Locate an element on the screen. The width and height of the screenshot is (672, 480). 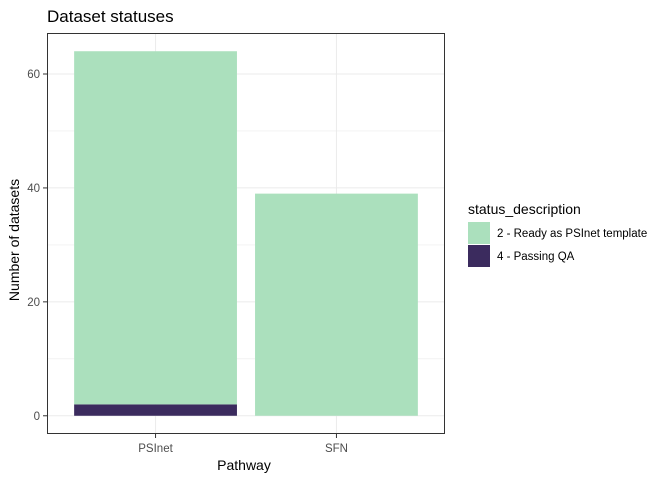
chart-title: Dataset statuses is located at coordinates (110, 16).